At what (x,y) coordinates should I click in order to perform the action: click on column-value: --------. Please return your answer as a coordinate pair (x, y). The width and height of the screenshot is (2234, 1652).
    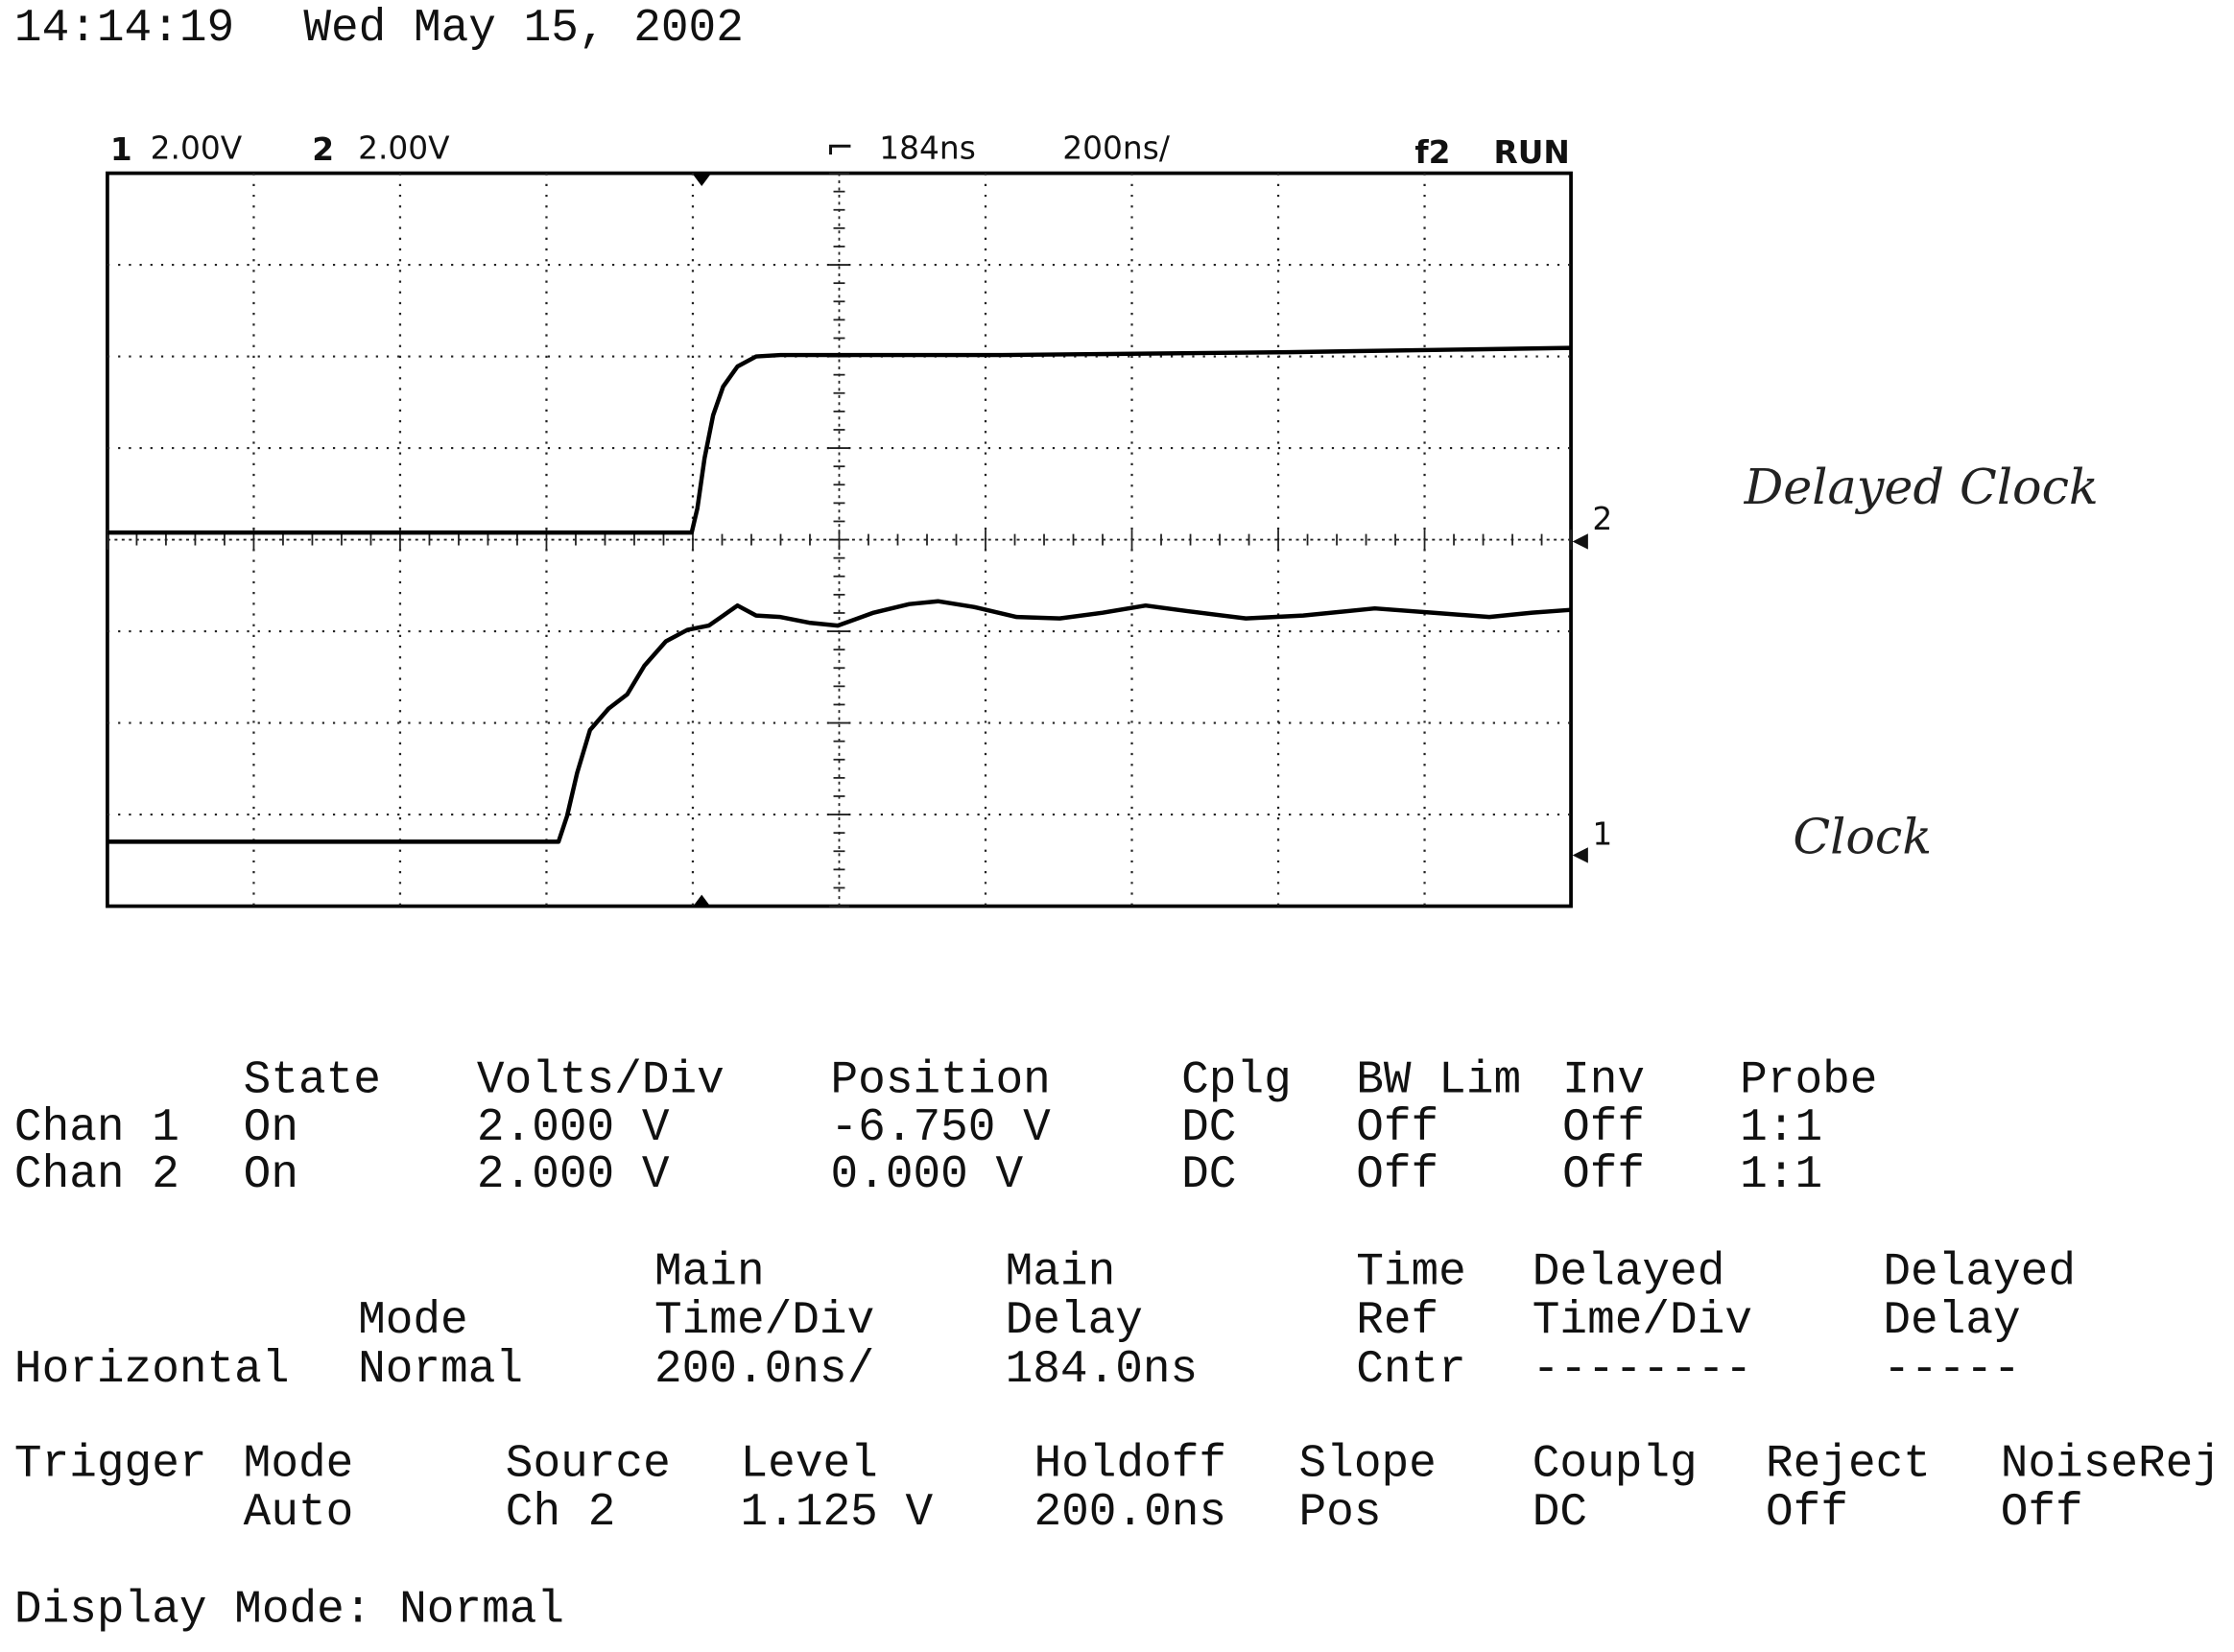
    Looking at the image, I should click on (1643, 1370).